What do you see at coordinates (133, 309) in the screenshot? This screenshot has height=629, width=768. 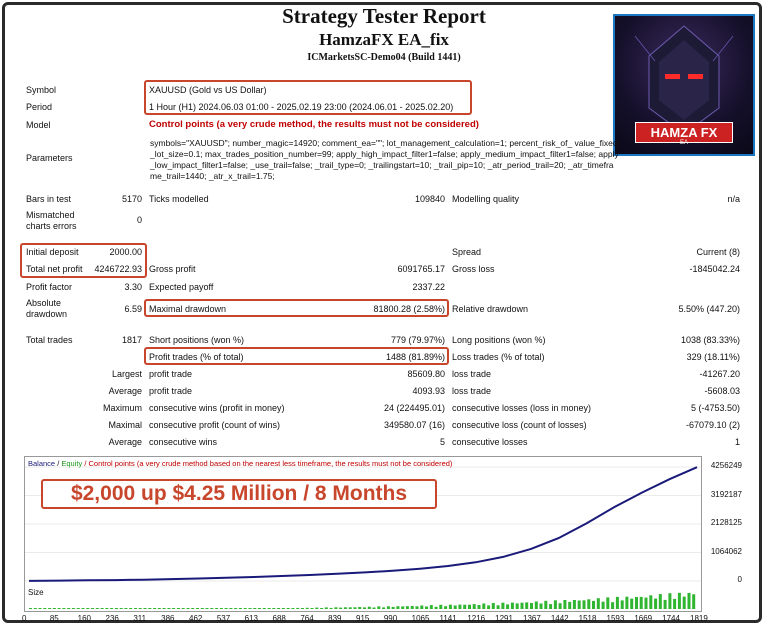 I see `absdd-value: 6.59` at bounding box center [133, 309].